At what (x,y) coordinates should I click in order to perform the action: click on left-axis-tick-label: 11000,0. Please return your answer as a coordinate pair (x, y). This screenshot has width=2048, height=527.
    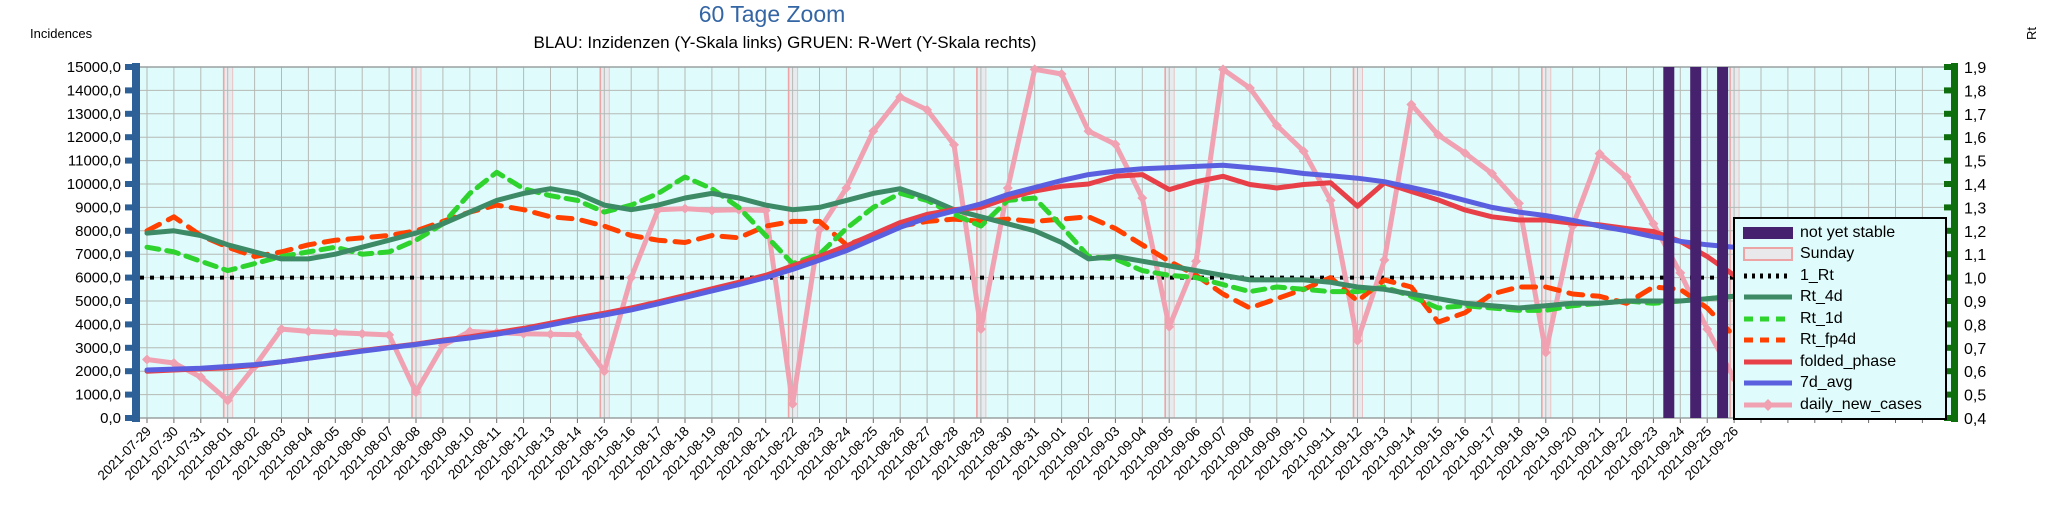
    Looking at the image, I should click on (94, 161).